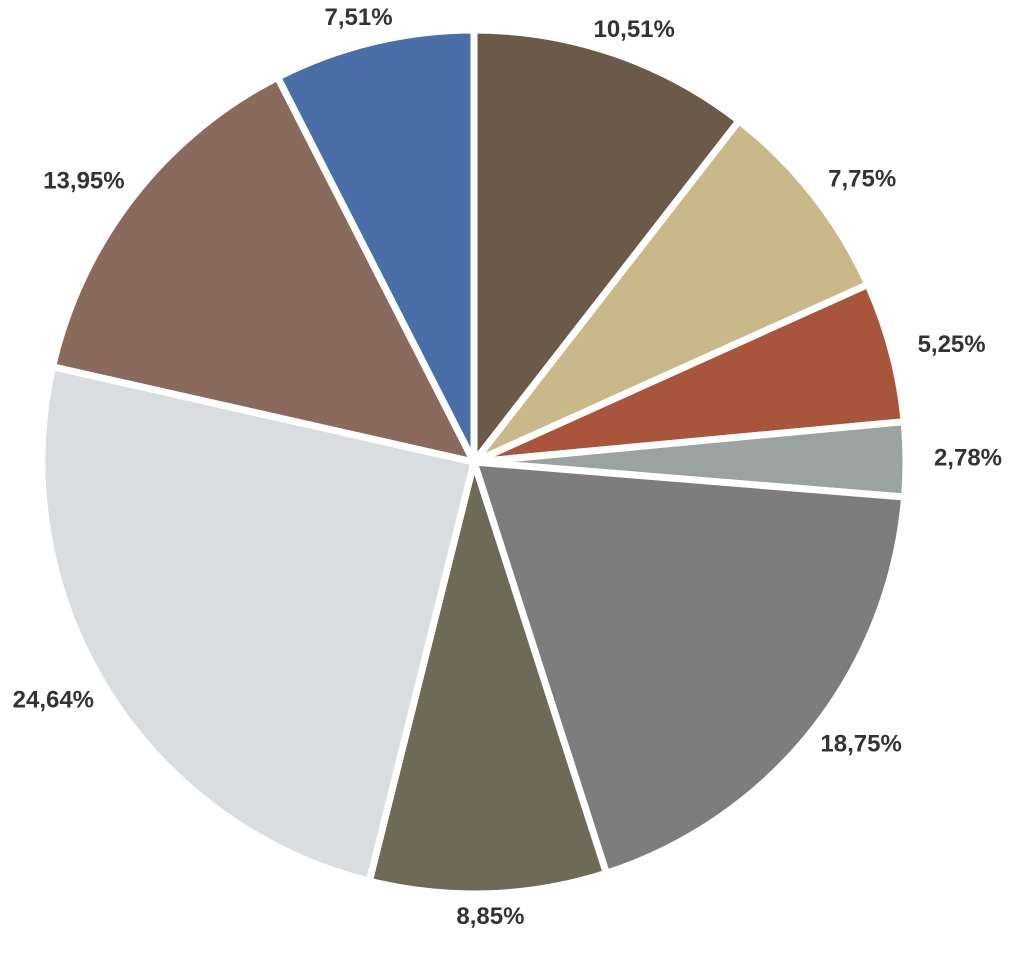  I want to click on slice-label: 7,75%, so click(862, 178).